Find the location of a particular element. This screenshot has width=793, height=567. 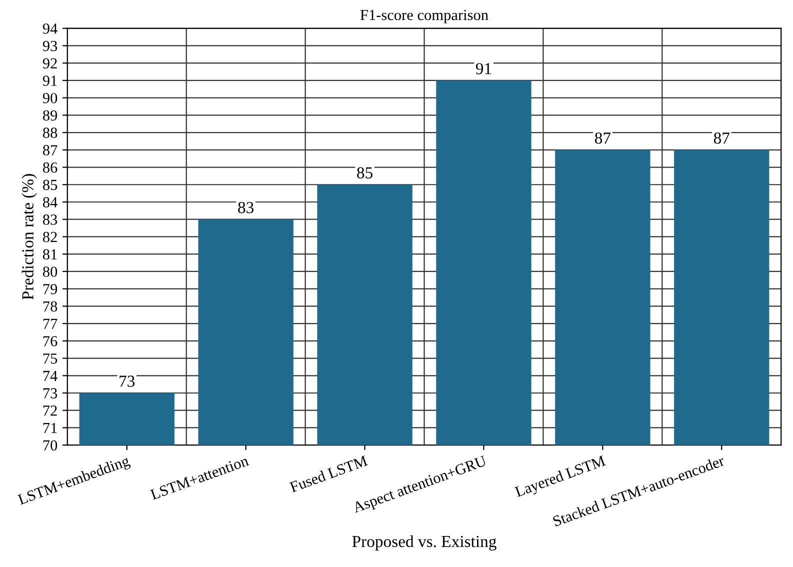

y-tick-label: 71 is located at coordinates (50, 428).